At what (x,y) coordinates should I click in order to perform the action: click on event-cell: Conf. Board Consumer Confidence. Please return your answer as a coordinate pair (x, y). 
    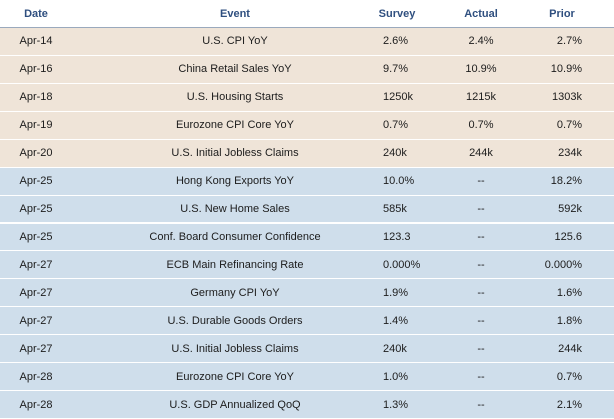
    Looking at the image, I should click on (235, 236).